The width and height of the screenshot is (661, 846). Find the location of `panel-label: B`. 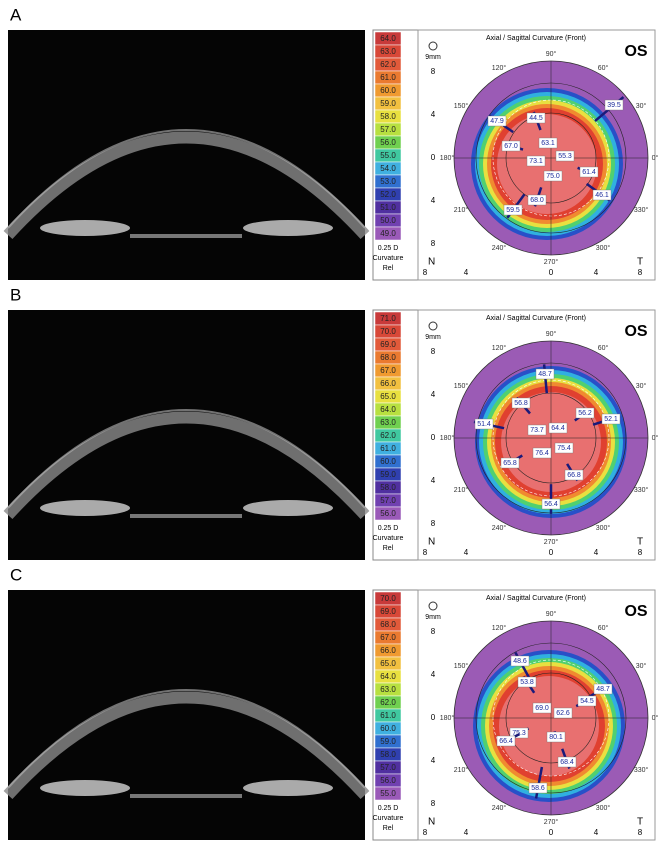

panel-label: B is located at coordinates (15, 294).